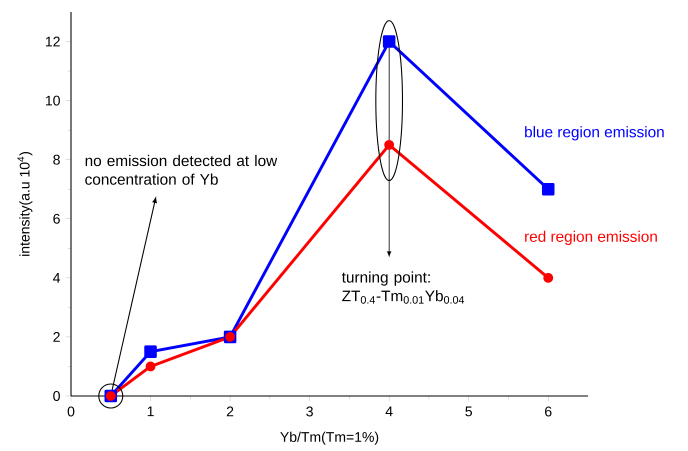  Describe the element at coordinates (71, 411) in the screenshot. I see `x-tick-label: 0` at that location.